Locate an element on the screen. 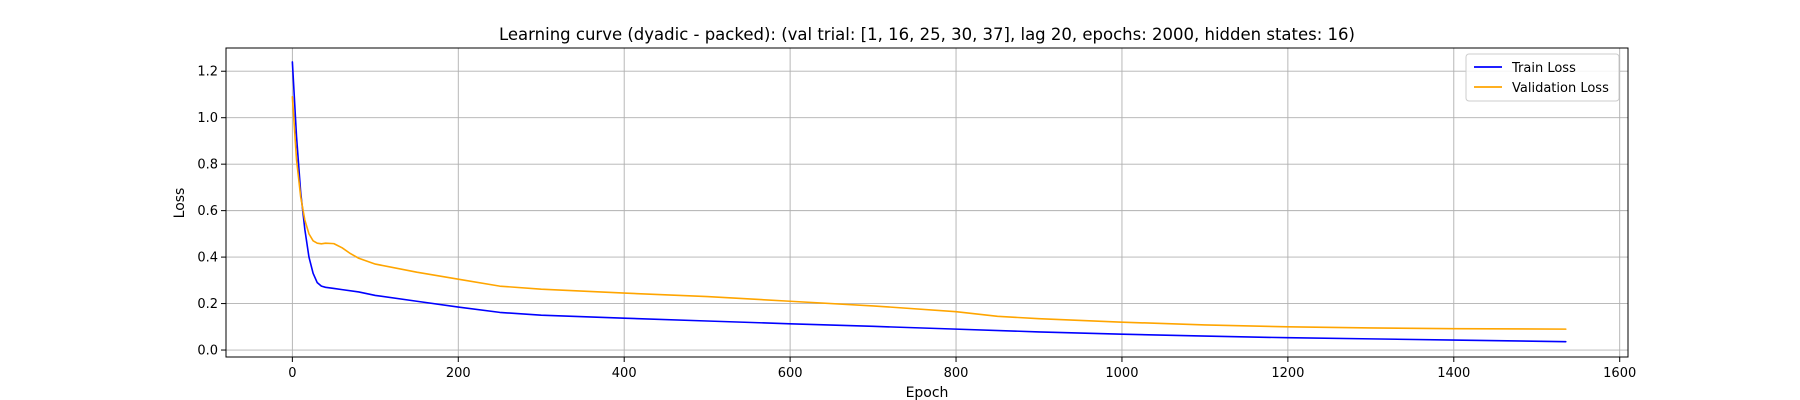  x-tick-label: 600 is located at coordinates (790, 373).